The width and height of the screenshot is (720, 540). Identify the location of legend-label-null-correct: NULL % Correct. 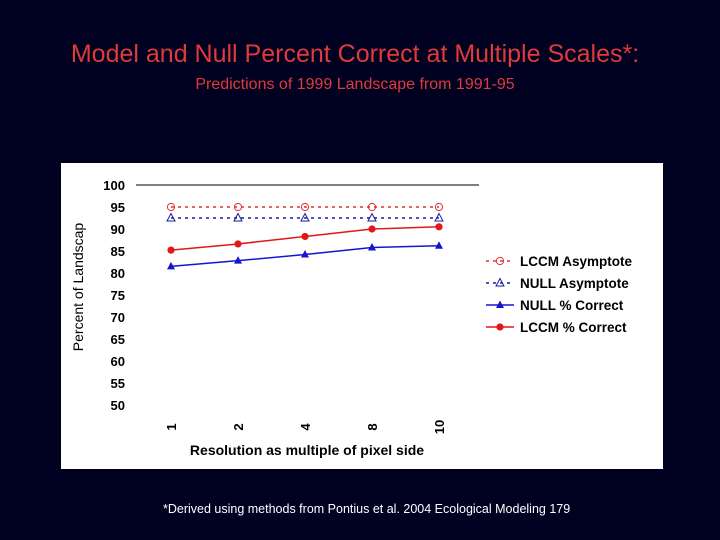
(572, 305).